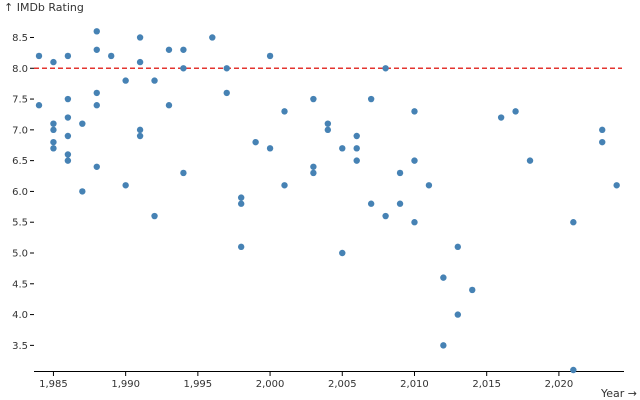  What do you see at coordinates (486, 384) in the screenshot?
I see `x-tick-label: 2,015` at bounding box center [486, 384].